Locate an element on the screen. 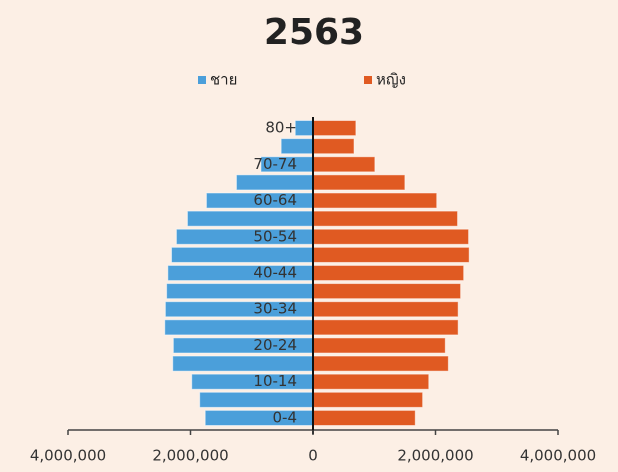  age-label: 20-24 is located at coordinates (275, 345).